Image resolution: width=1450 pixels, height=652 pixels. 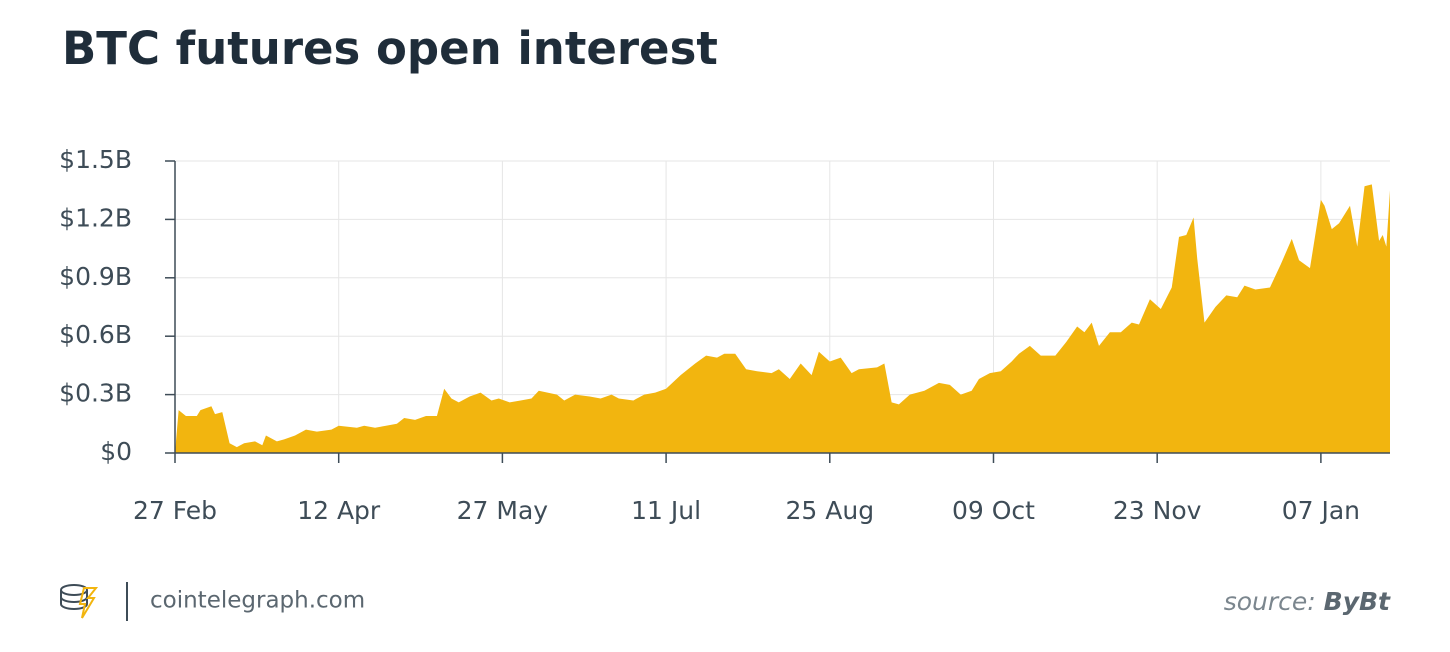 What do you see at coordinates (95, 334) in the screenshot?
I see `y-tick-label: $0.6B` at bounding box center [95, 334].